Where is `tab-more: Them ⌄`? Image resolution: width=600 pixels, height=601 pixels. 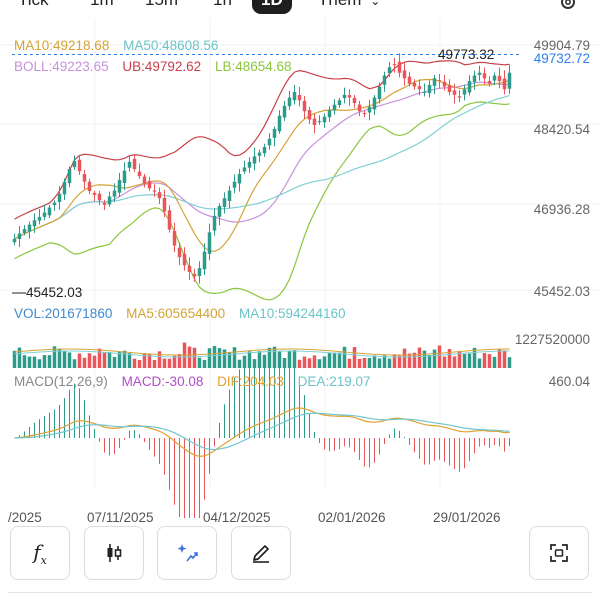
tab-more: Them ⌄ is located at coordinates (349, 5).